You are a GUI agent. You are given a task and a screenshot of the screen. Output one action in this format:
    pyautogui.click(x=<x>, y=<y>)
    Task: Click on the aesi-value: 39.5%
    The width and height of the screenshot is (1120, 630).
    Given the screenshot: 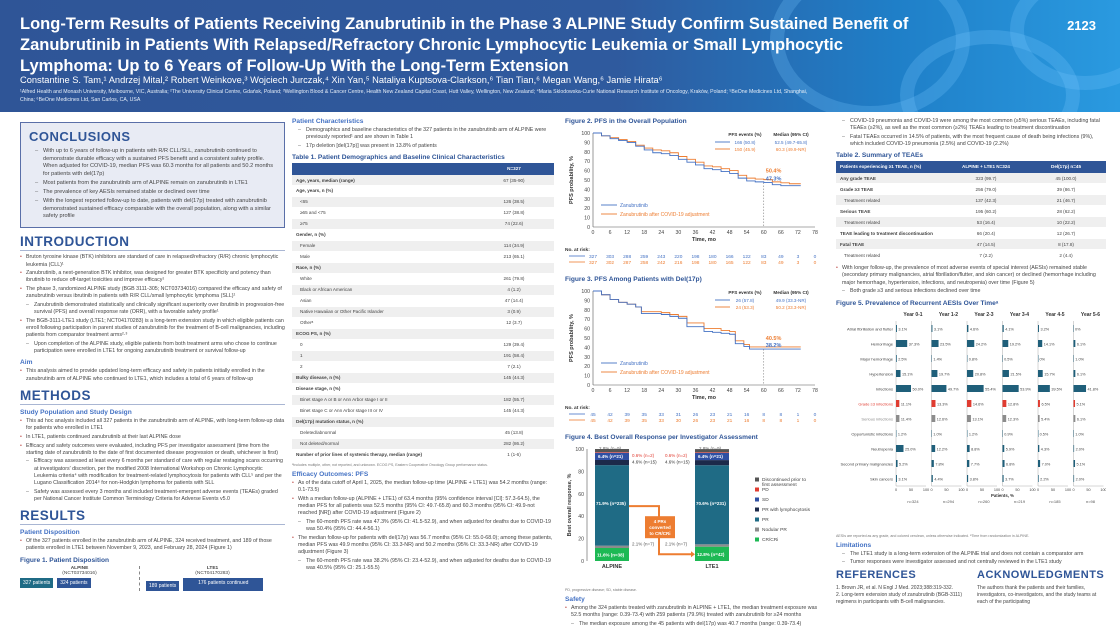 What is the action you would take?
    pyautogui.click(x=1056, y=389)
    